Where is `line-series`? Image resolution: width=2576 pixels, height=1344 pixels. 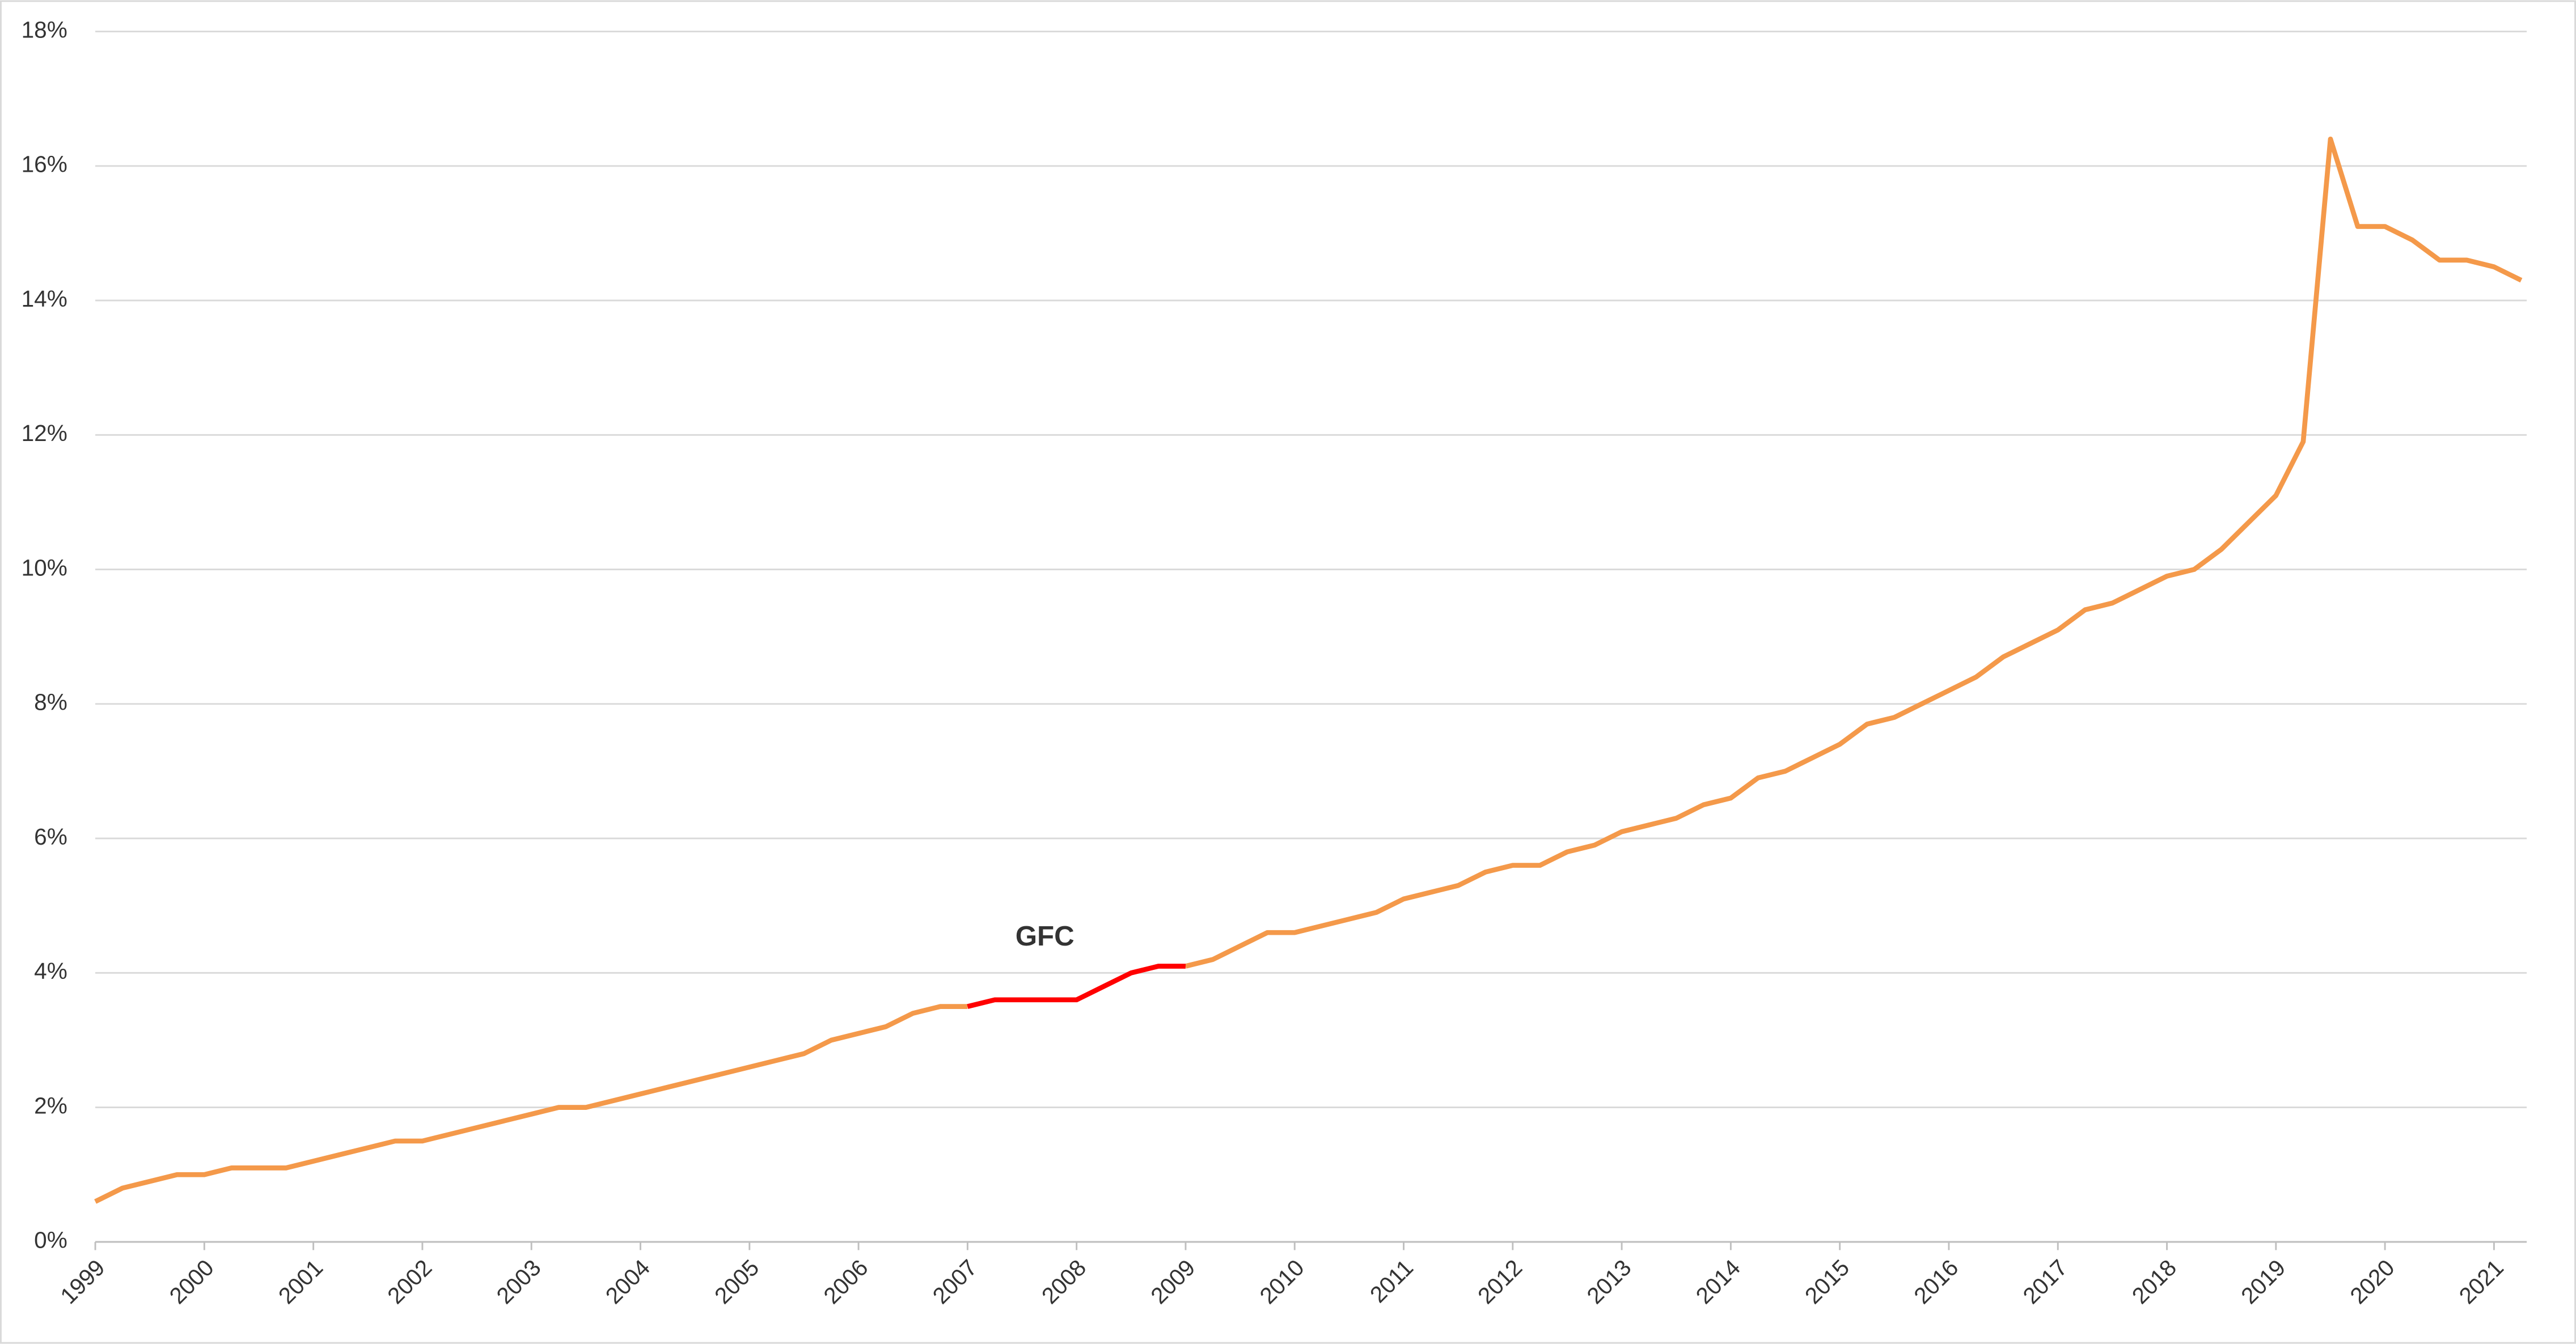 line-series is located at coordinates (1076, 987).